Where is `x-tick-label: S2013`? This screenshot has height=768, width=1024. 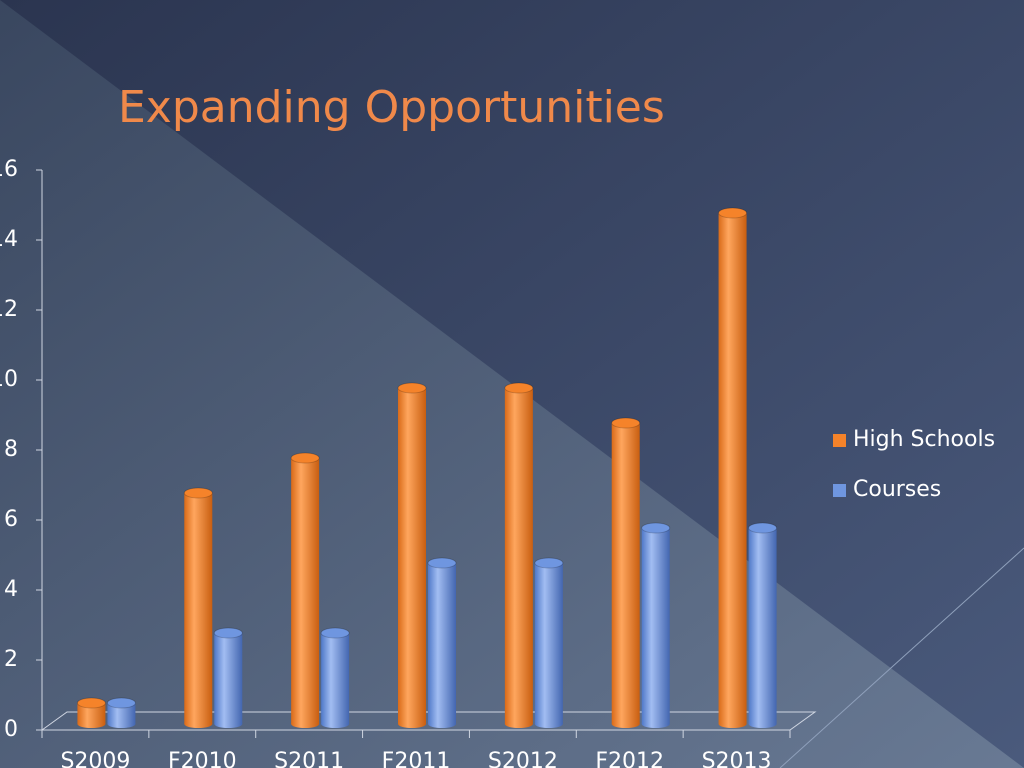
x-tick-label: S2013 is located at coordinates (737, 758).